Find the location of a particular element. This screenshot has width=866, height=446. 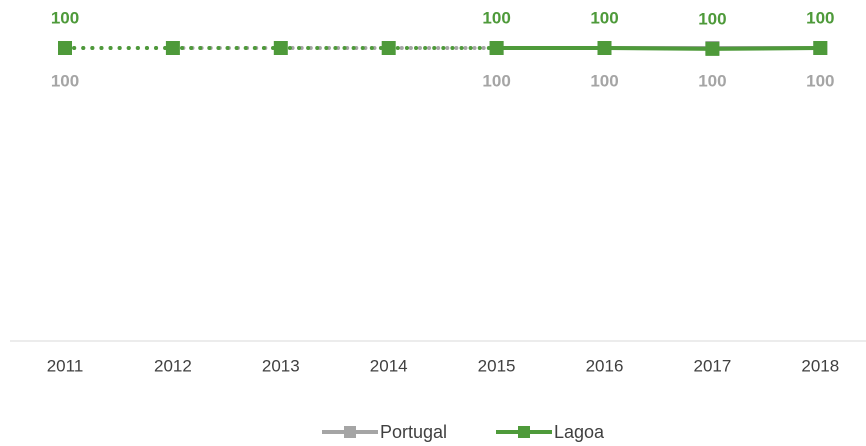

x-tick-label: 2013 is located at coordinates (281, 365).